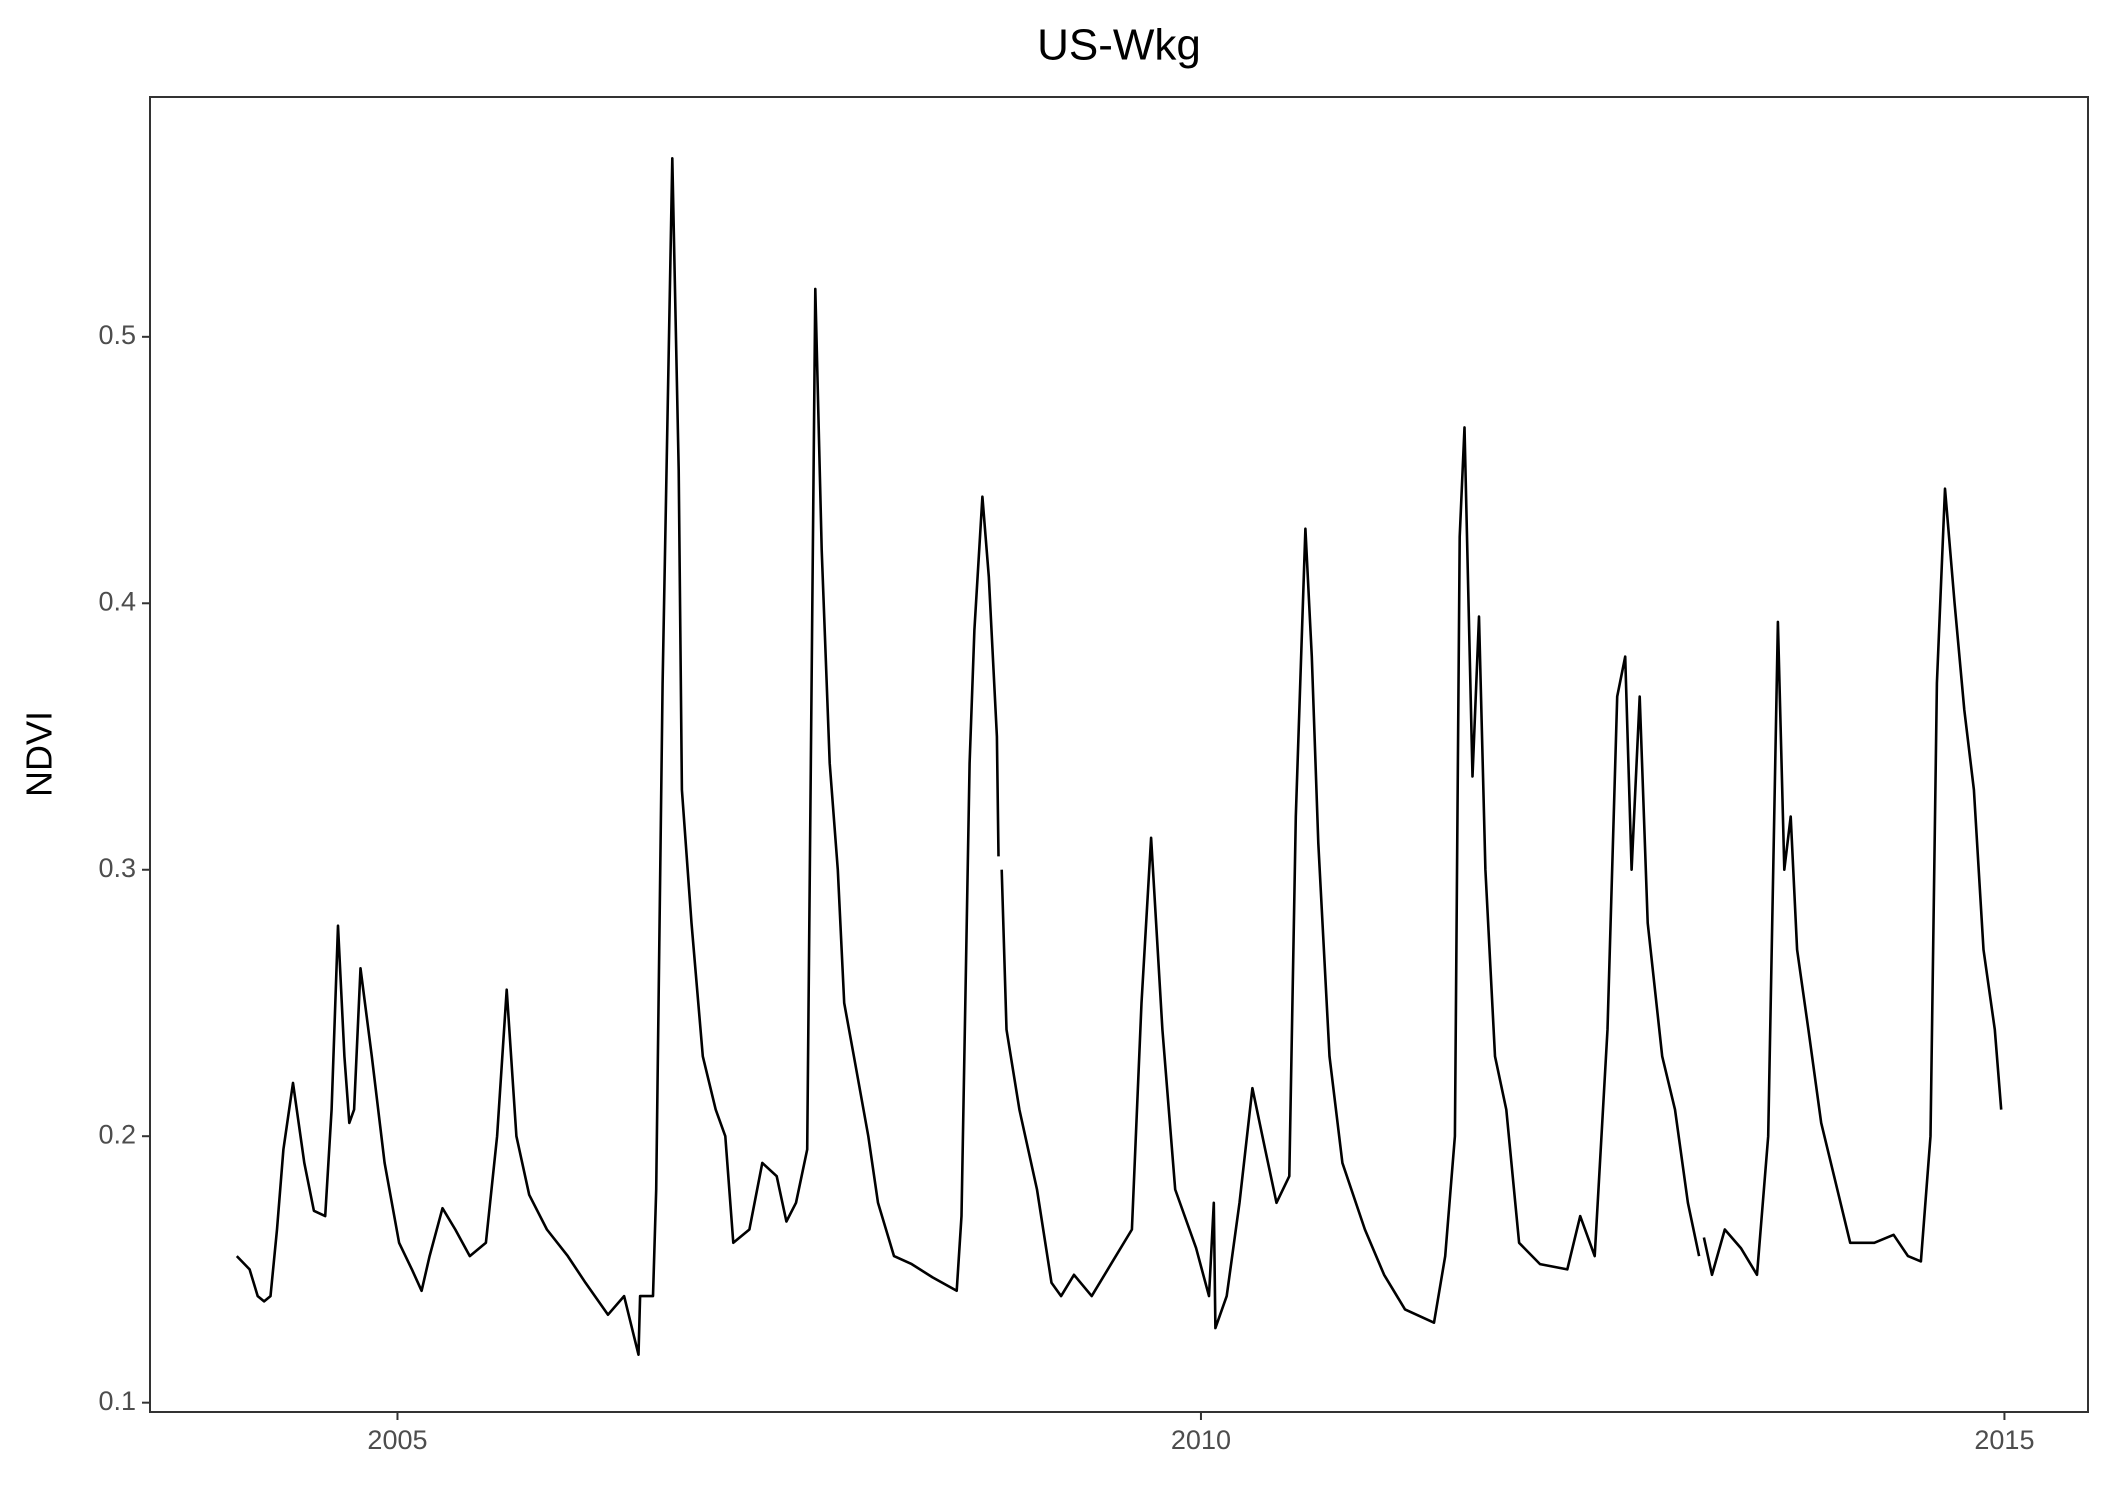 The image size is (2115, 1493). Describe the element at coordinates (1119, 45) in the screenshot. I see `chart-title: US-Wkg` at that location.